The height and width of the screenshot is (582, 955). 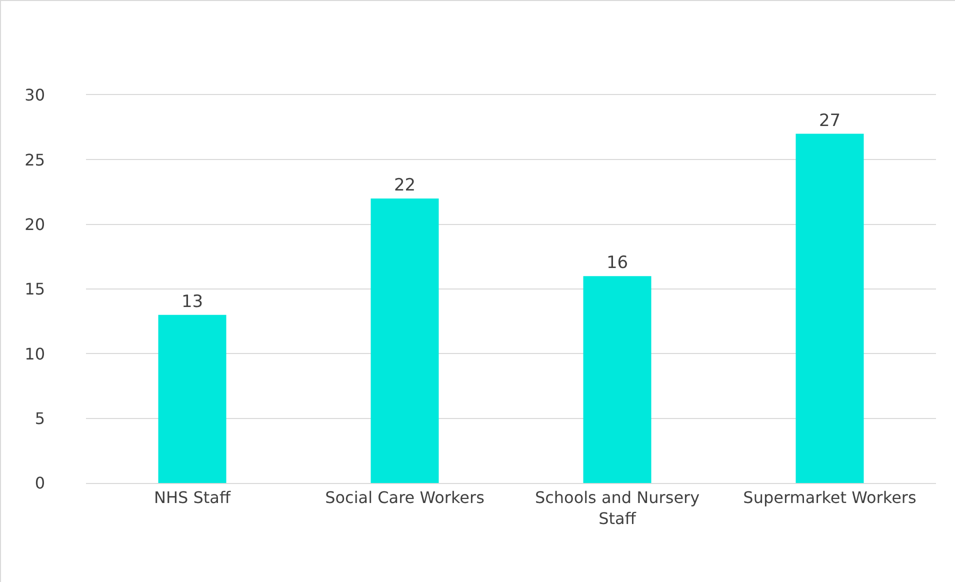 I want to click on y-tick-label: 15, so click(x=34, y=289).